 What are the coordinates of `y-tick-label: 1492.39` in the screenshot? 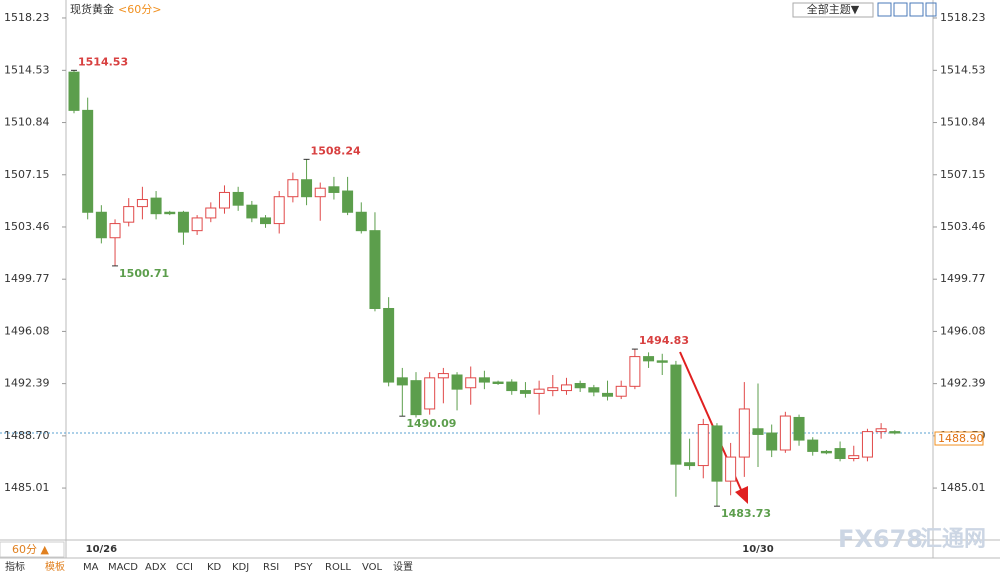 It's located at (27, 383).